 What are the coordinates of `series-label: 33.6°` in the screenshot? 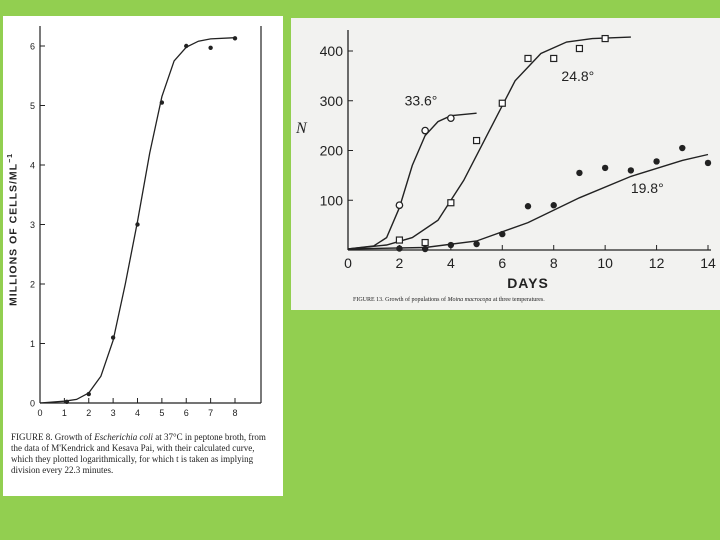 It's located at (421, 101).